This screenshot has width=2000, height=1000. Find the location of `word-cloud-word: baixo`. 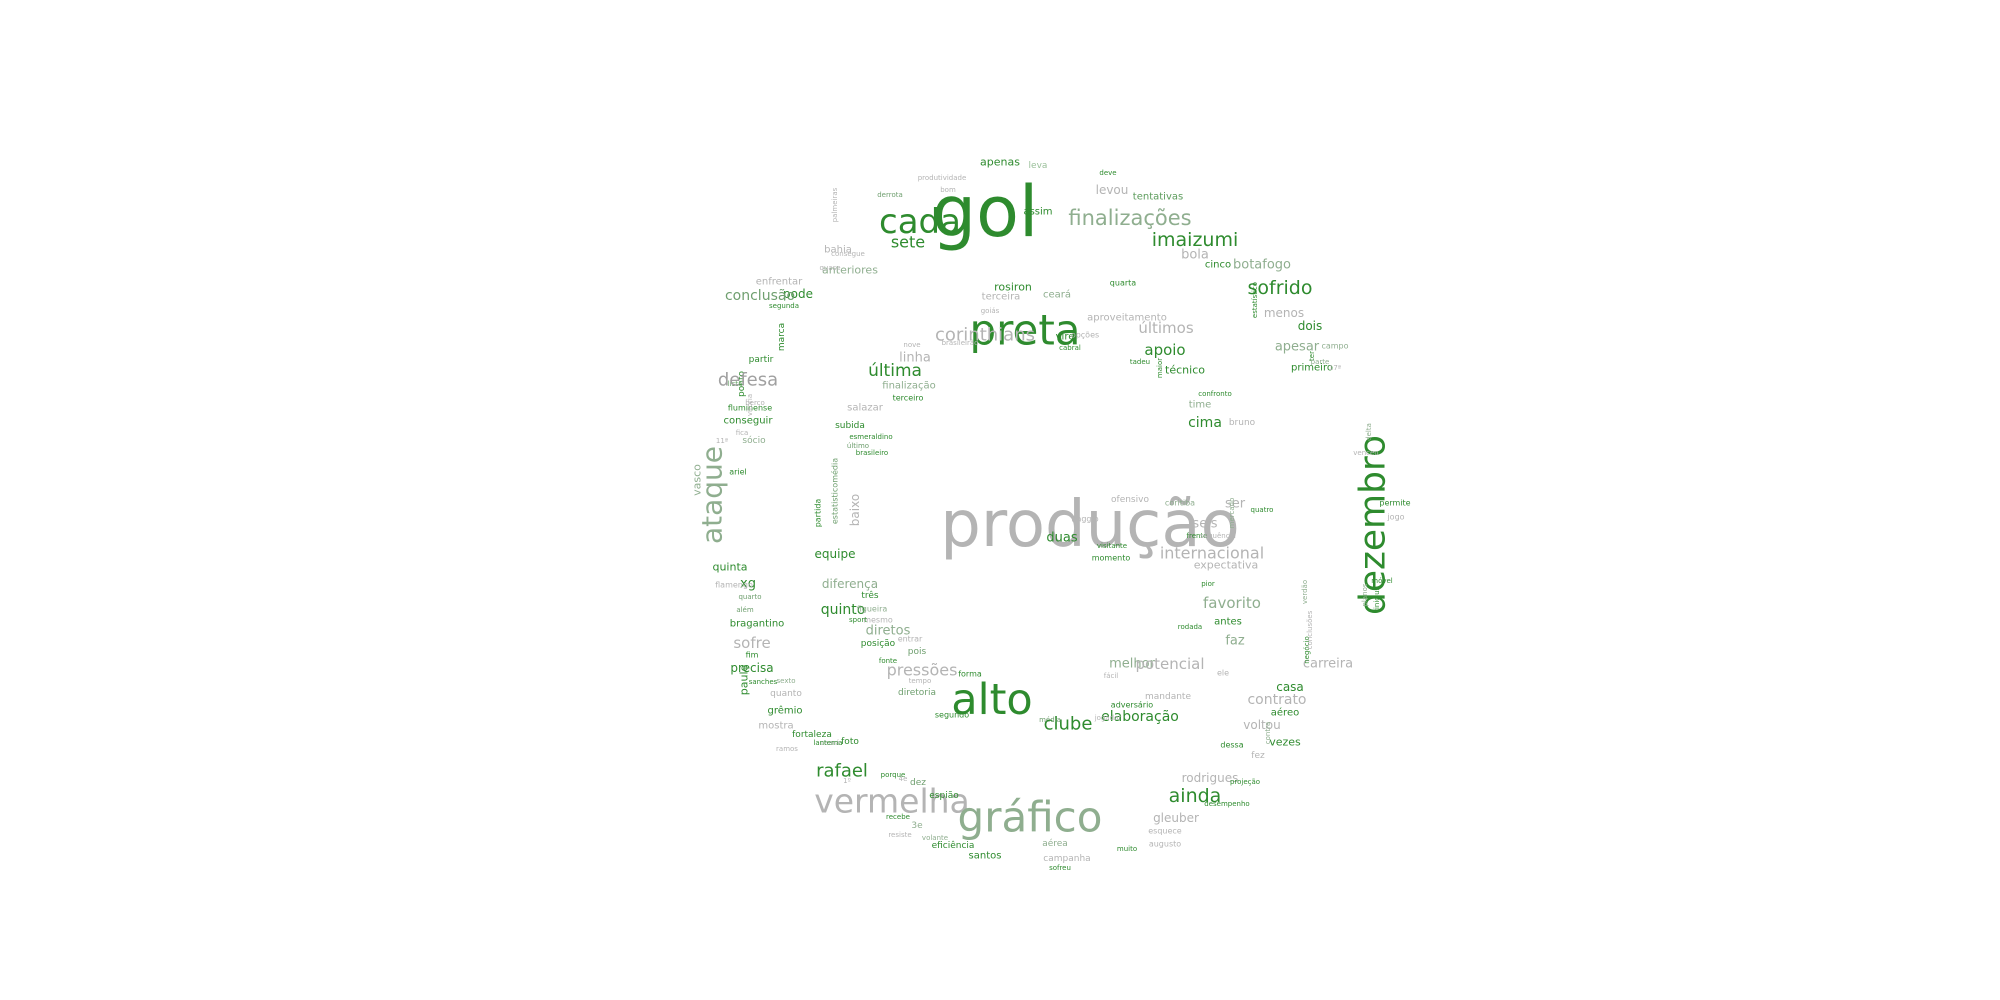

word-cloud-word: baixo is located at coordinates (855, 510).